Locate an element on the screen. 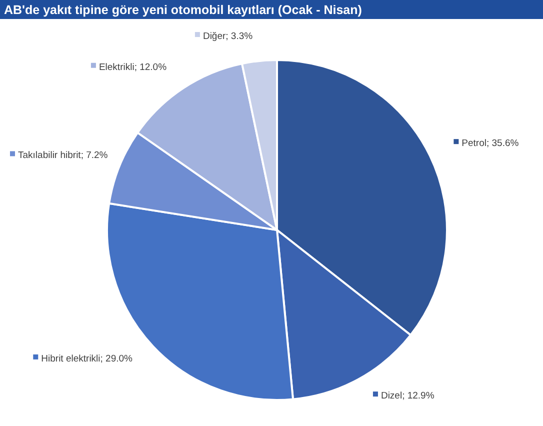  legend-label: Takılabilir hibrit; 7.2% is located at coordinates (63, 156).